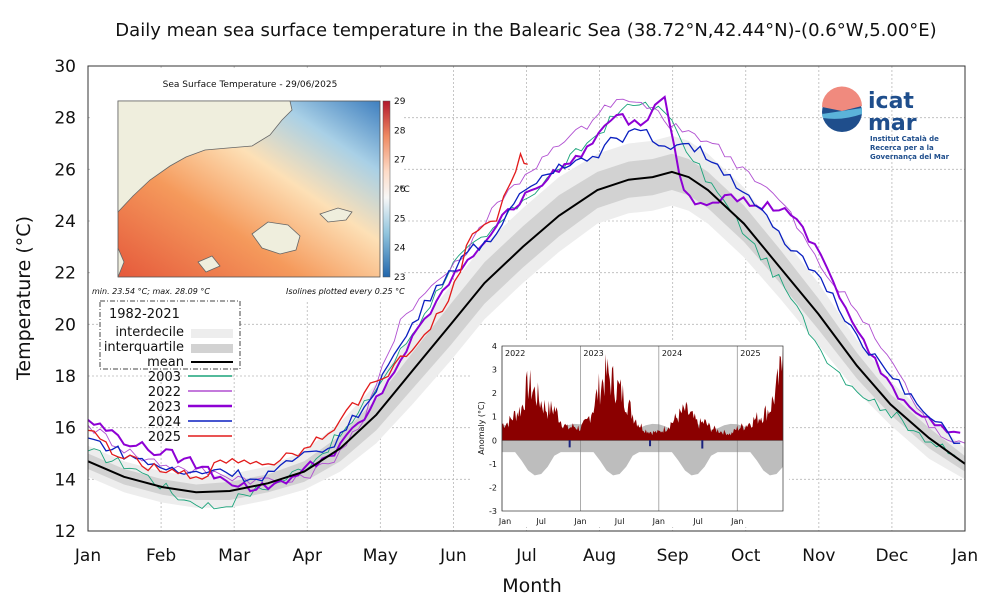 Image resolution: width=1000 pixels, height=602 pixels. I want to click on logo-subtitle-3: Governança del Mar, so click(910, 157).